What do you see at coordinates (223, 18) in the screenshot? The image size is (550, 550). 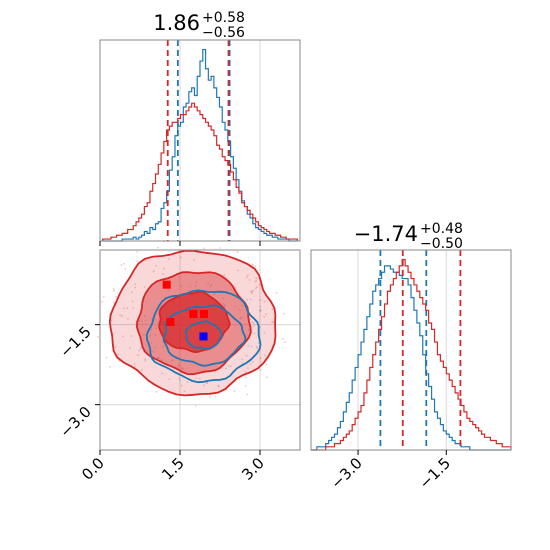 I see `title-param1-upper: +0.58` at bounding box center [223, 18].